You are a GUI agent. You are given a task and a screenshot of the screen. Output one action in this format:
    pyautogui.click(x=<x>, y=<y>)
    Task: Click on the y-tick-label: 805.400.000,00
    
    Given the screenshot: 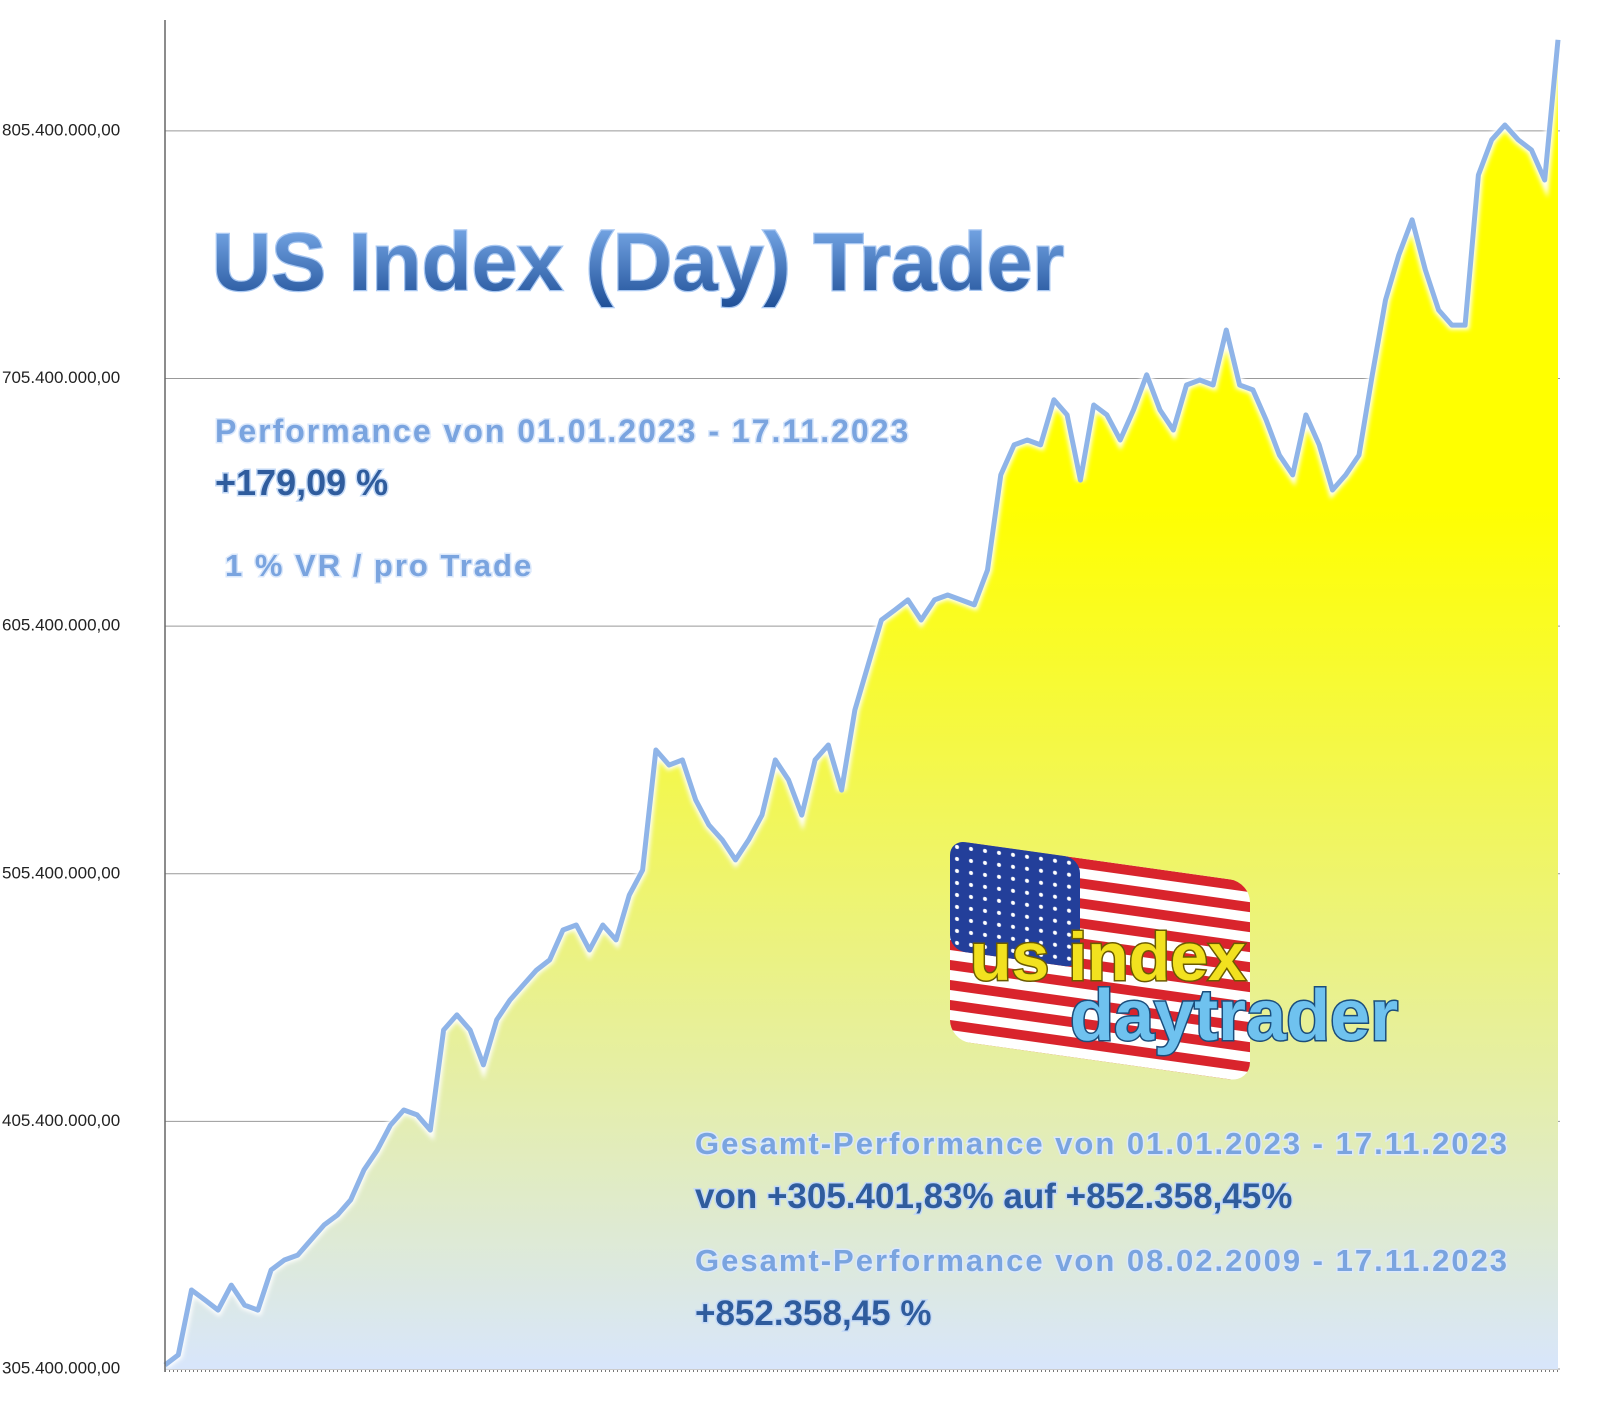 What is the action you would take?
    pyautogui.click(x=61, y=129)
    